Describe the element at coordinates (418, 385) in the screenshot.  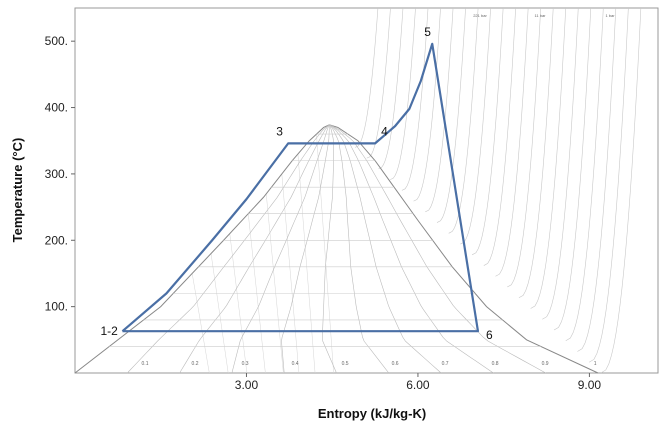
I see `x-tick-label: 6.00` at that location.